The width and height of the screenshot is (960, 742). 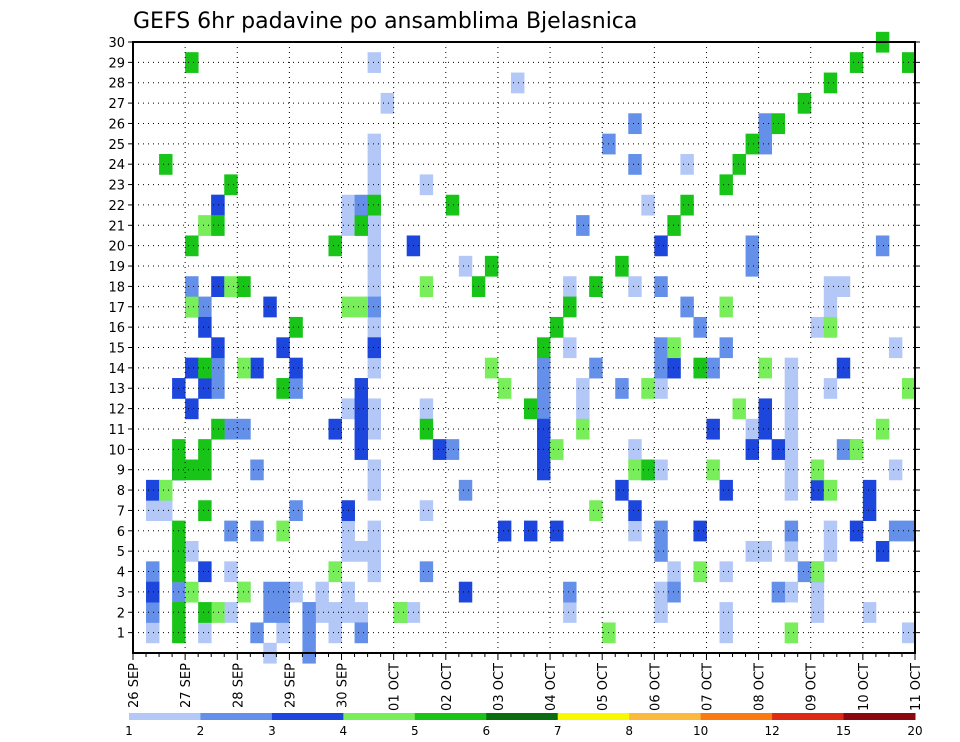 I want to click on y-tick-label: 25, so click(x=116, y=145).